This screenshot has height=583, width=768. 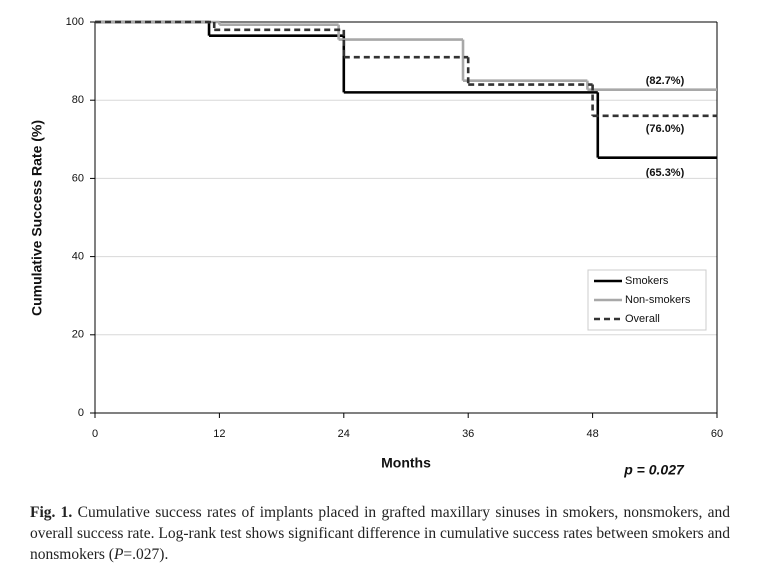 I want to click on y-tick-label: 0, so click(x=81, y=413).